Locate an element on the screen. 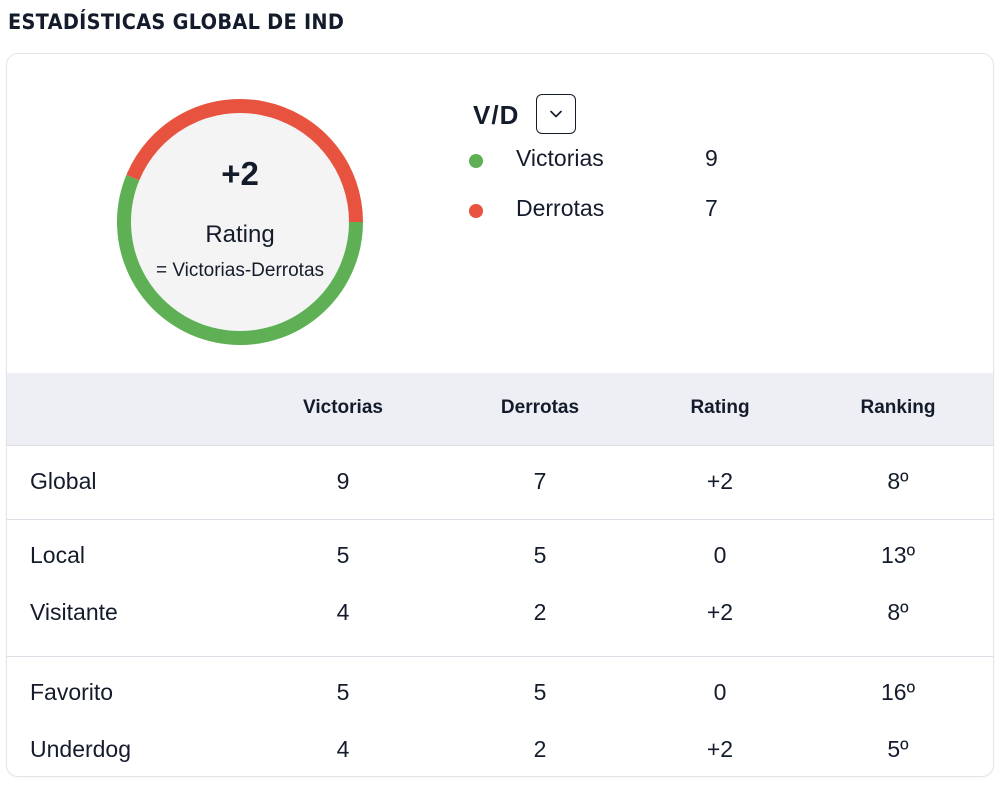 This screenshot has width=1000, height=791. row-label: Global is located at coordinates (63, 481).